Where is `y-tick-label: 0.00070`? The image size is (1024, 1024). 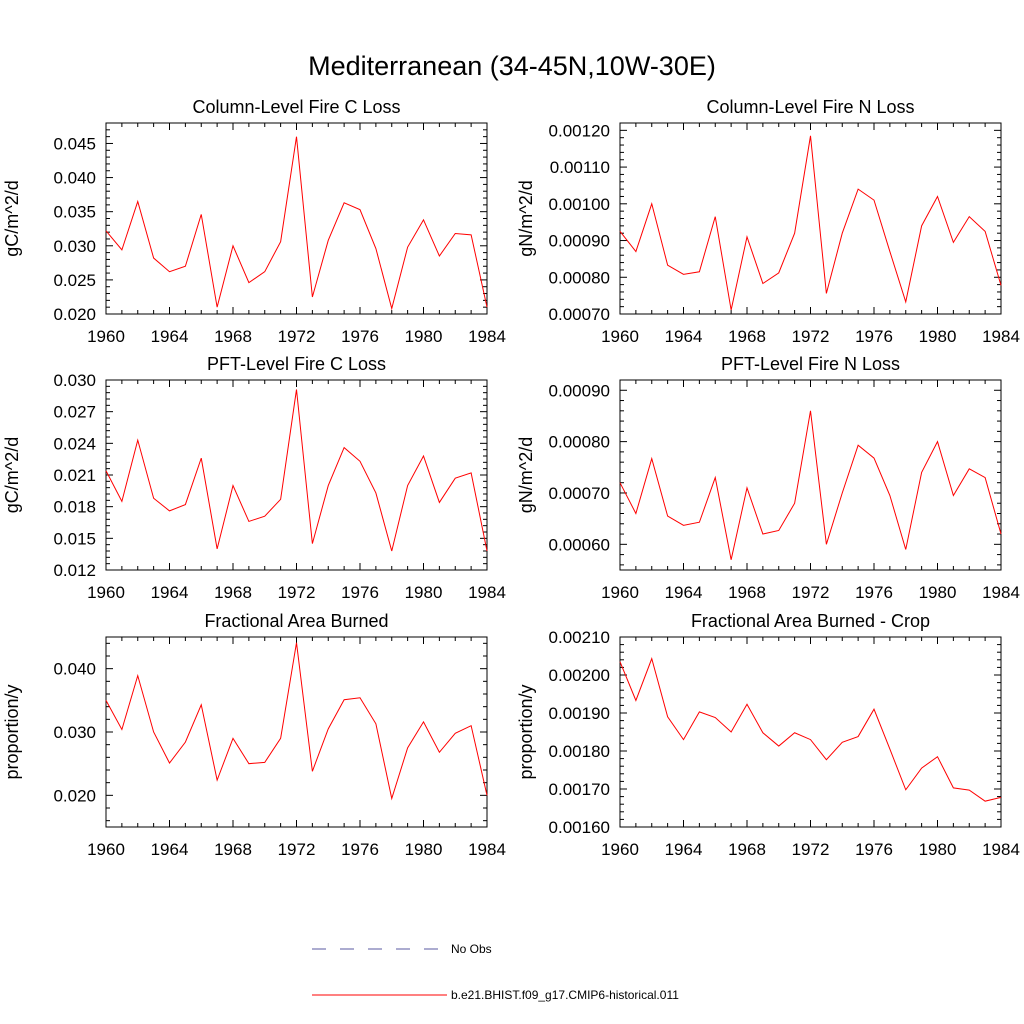 y-tick-label: 0.00070 is located at coordinates (579, 314).